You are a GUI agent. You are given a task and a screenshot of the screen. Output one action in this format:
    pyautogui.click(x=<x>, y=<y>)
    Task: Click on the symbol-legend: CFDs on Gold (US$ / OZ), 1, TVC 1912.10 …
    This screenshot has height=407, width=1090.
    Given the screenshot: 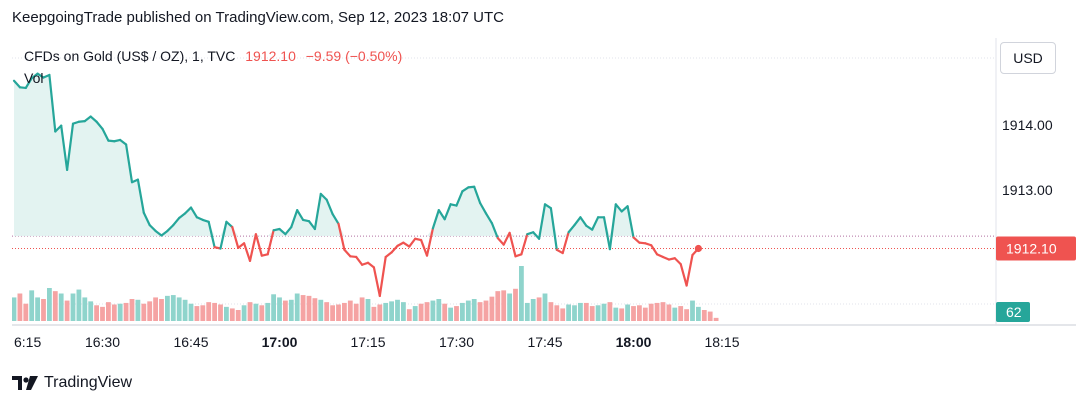 What is the action you would take?
    pyautogui.click(x=213, y=56)
    